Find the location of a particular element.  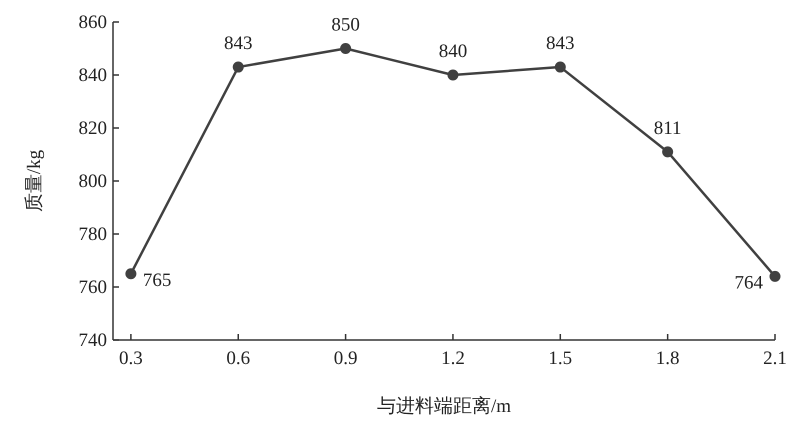

y-tick-label: 740 is located at coordinates (92, 340).